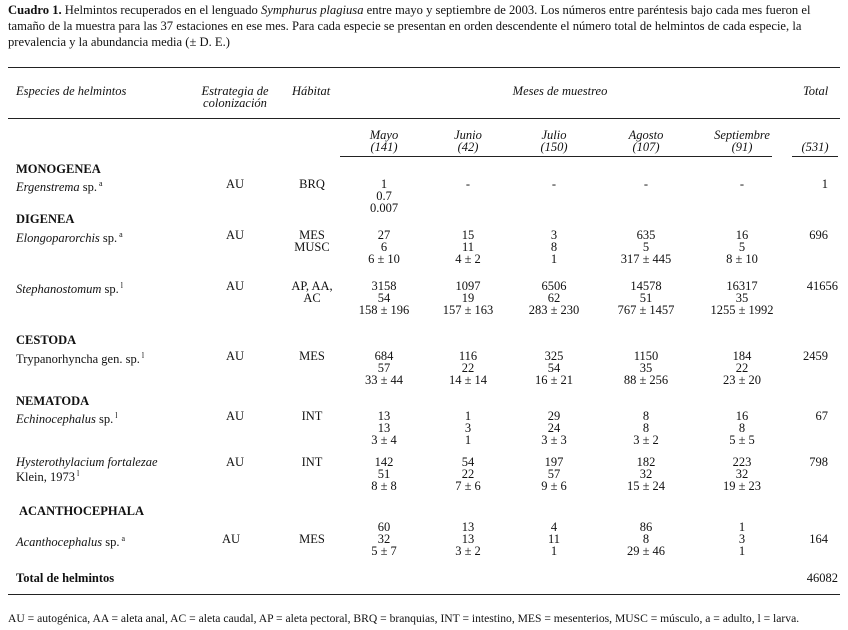 Image resolution: width=848 pixels, height=630 pixels. What do you see at coordinates (554, 474) in the screenshot?
I see `cell-hysterothylacium-julio: 197 57 9 ± 6` at bounding box center [554, 474].